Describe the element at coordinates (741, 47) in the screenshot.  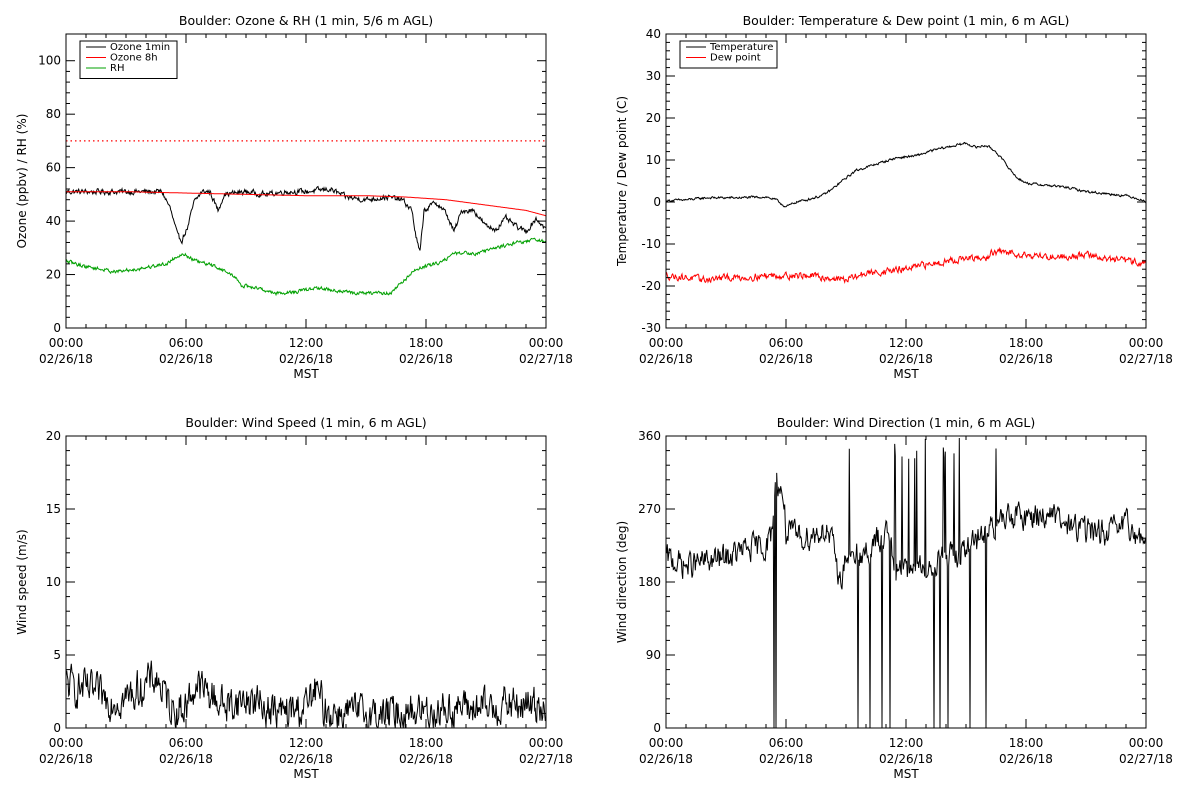
I see `legend-label: Temperature` at that location.